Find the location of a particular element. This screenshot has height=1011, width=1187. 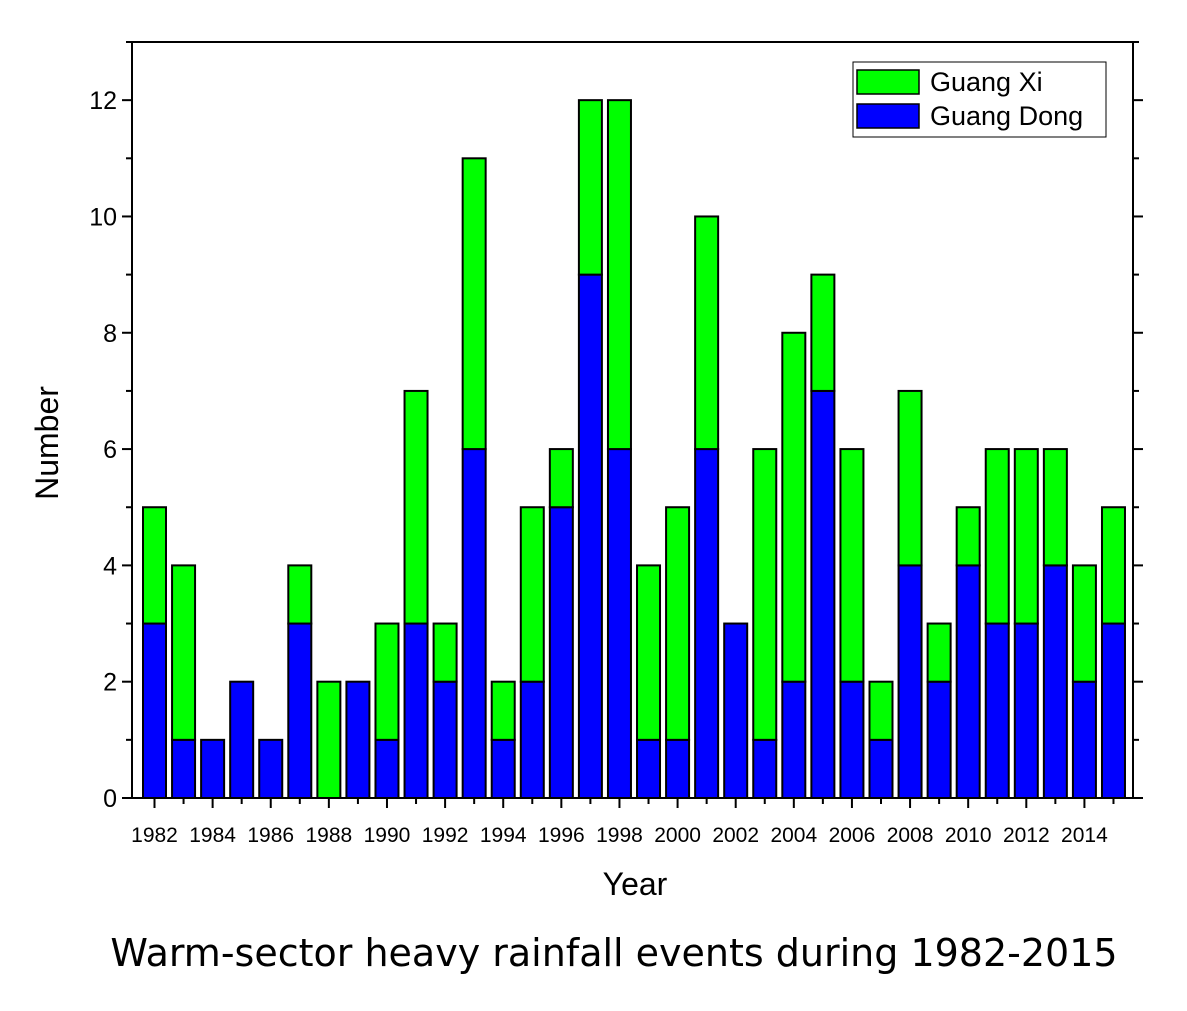

bar-guang-xi-1999 is located at coordinates (649, 652).